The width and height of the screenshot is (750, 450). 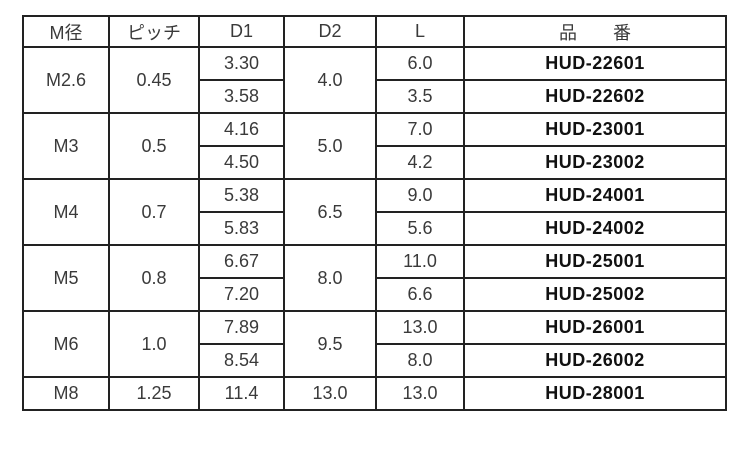 I want to click on cell-pitch: 0.8, so click(x=154, y=278).